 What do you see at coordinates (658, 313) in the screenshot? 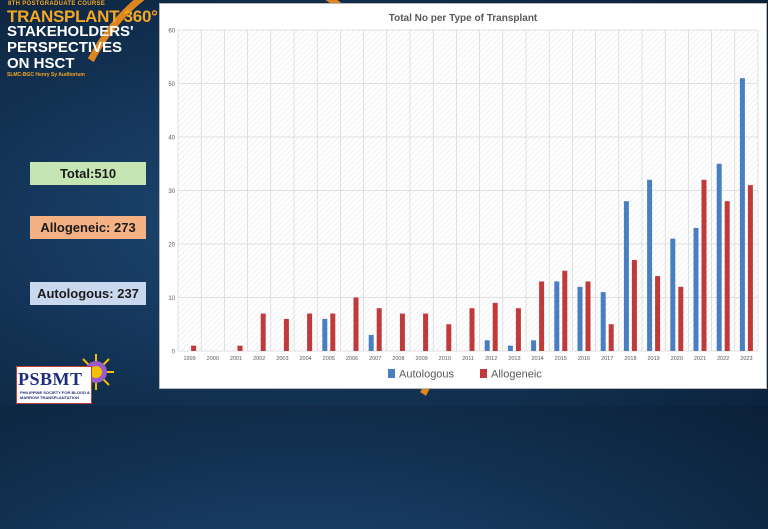
I see `bar-allogeneic-2019` at bounding box center [658, 313].